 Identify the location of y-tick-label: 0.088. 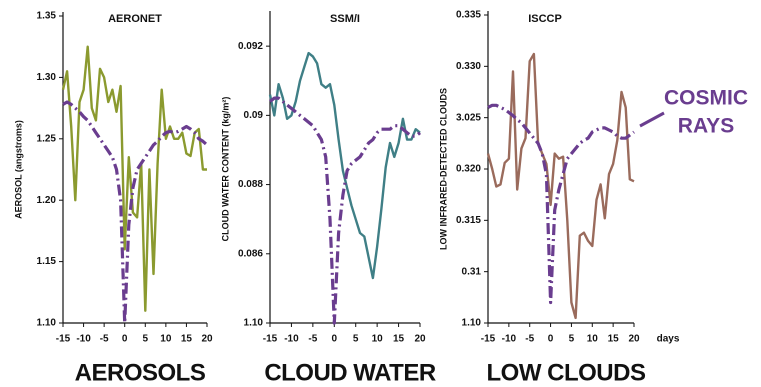
(250, 184).